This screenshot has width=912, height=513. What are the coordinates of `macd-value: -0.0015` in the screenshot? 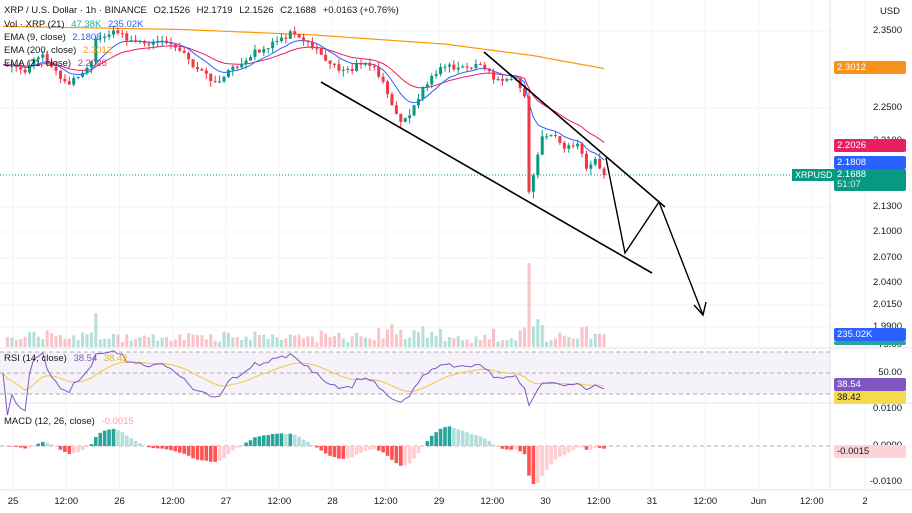 It's located at (117, 421).